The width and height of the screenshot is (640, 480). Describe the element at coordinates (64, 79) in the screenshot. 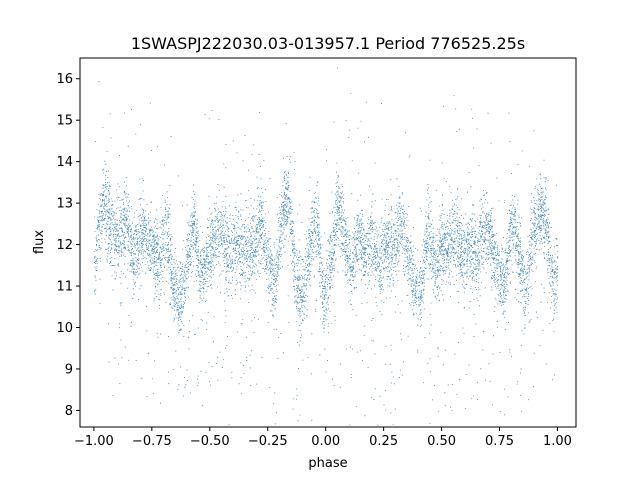

I see `y-tick-label: 16` at that location.